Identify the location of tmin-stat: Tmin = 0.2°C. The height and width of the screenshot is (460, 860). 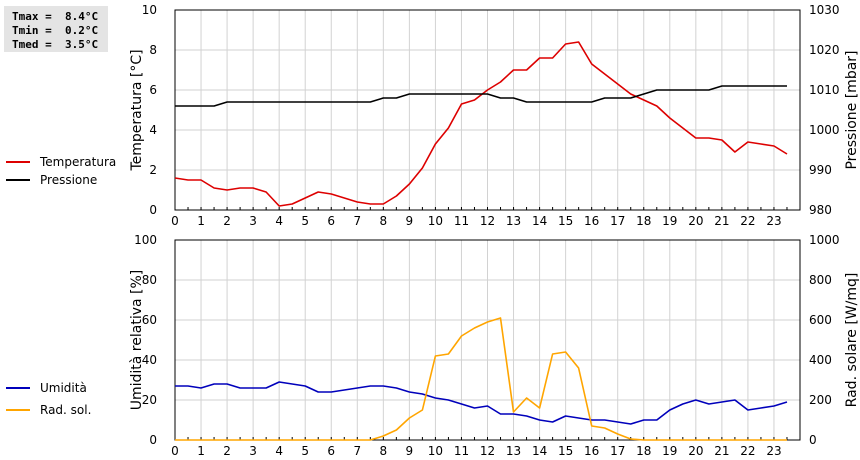
(55, 30).